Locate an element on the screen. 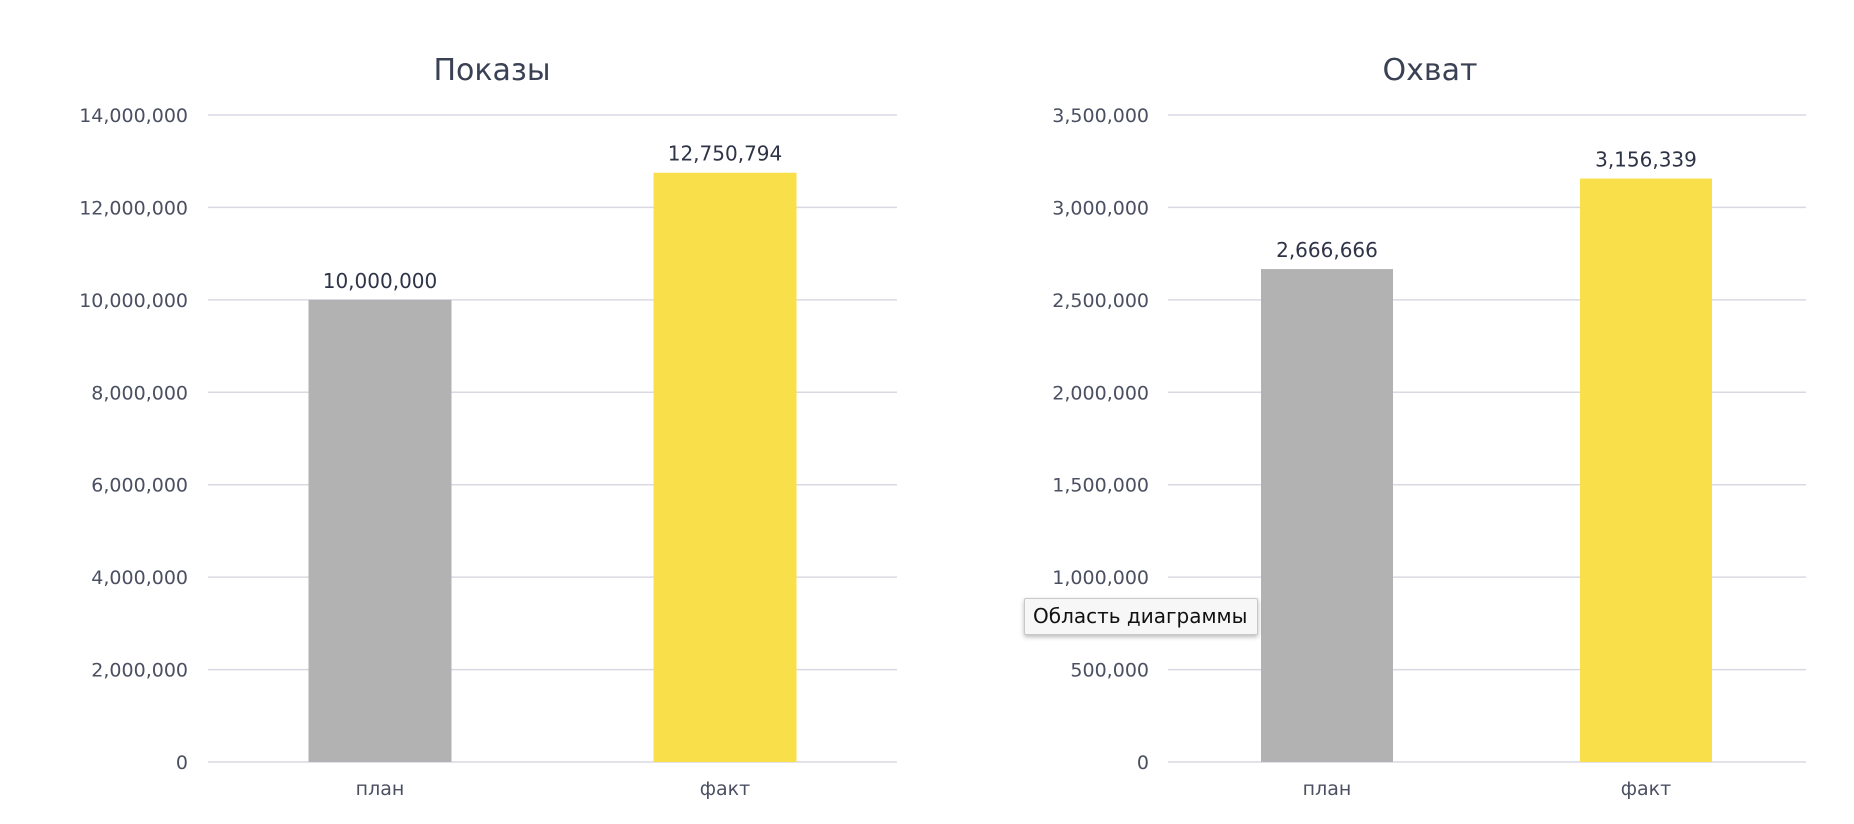  data-label: 2,666,666 is located at coordinates (1327, 250).